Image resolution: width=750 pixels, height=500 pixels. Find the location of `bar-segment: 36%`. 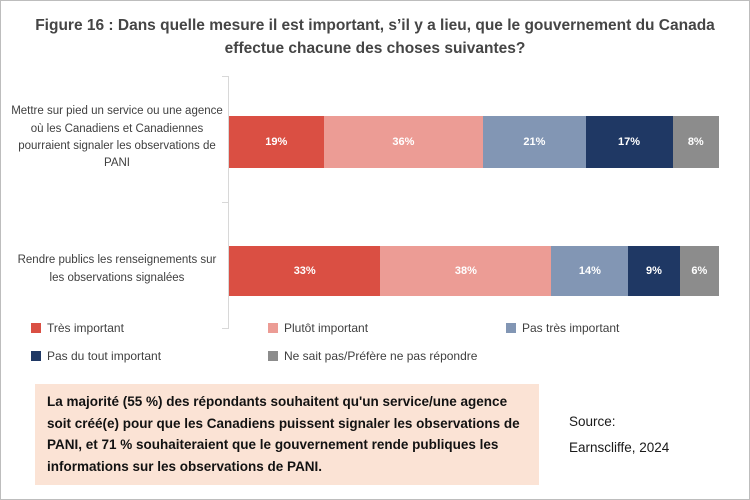

bar-segment: 36% is located at coordinates (403, 142).